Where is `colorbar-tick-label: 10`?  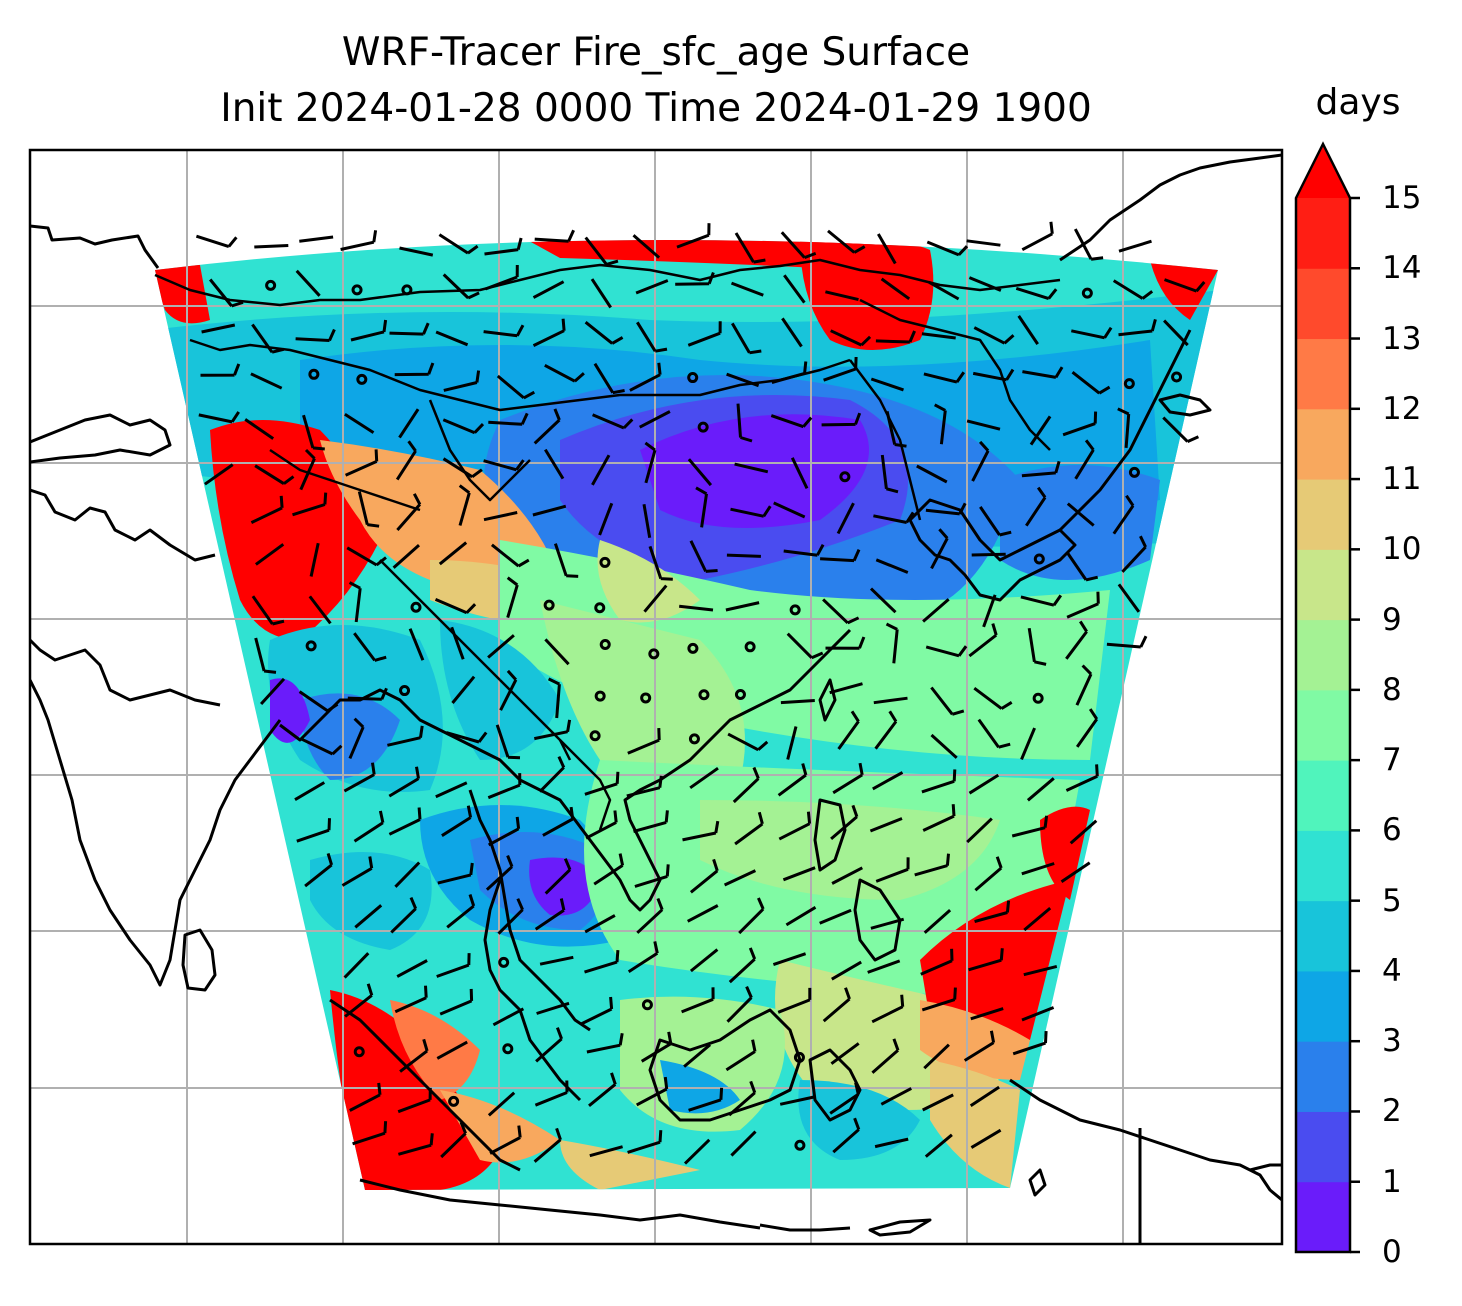 colorbar-tick-label: 10 is located at coordinates (1402, 549).